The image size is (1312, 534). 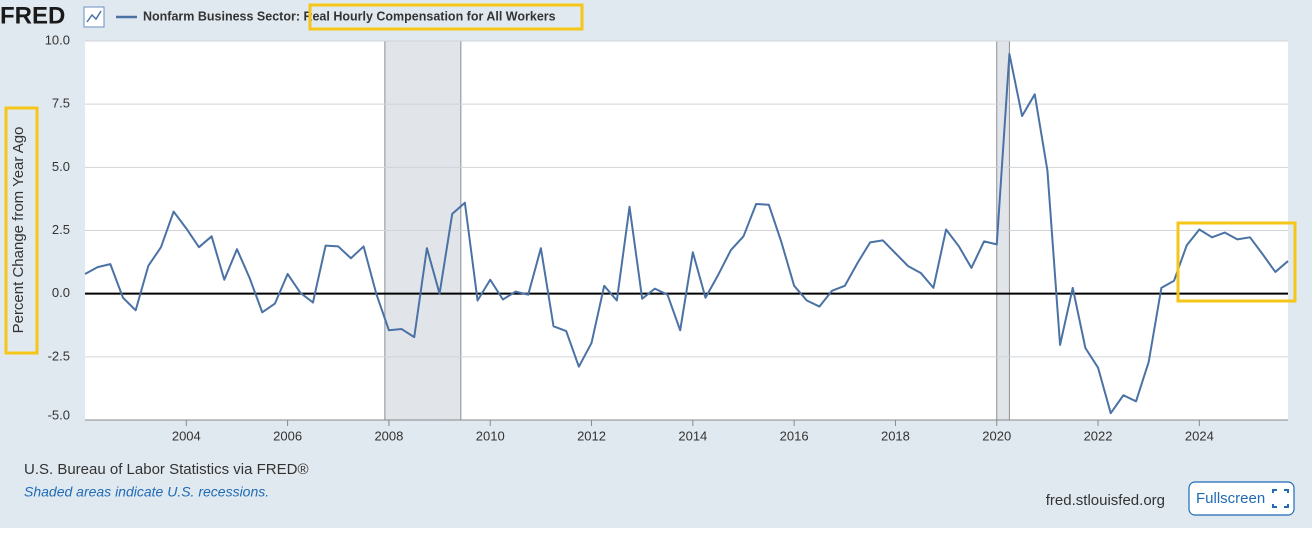 What do you see at coordinates (692, 435) in the screenshot?
I see `x-tick-label: 2014` at bounding box center [692, 435].